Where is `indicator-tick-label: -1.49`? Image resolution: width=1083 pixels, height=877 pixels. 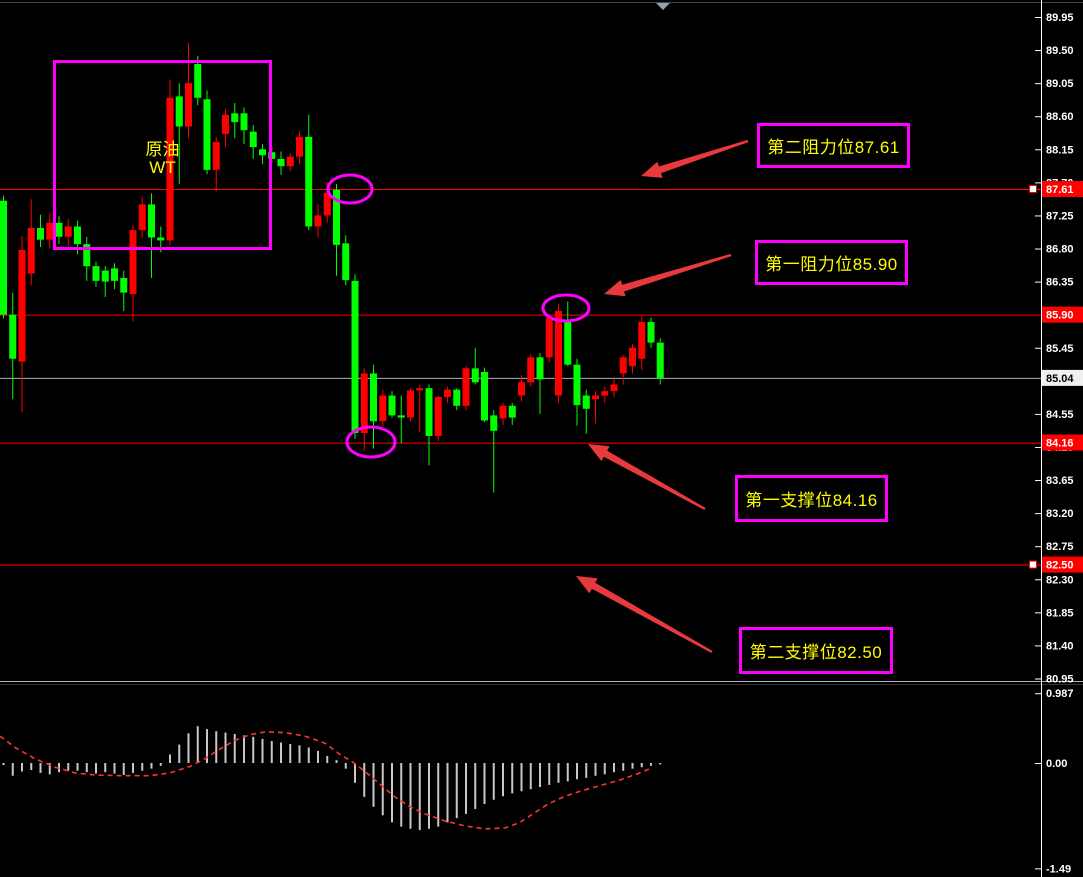
indicator-tick-label: -1.49 is located at coordinates (1058, 869).